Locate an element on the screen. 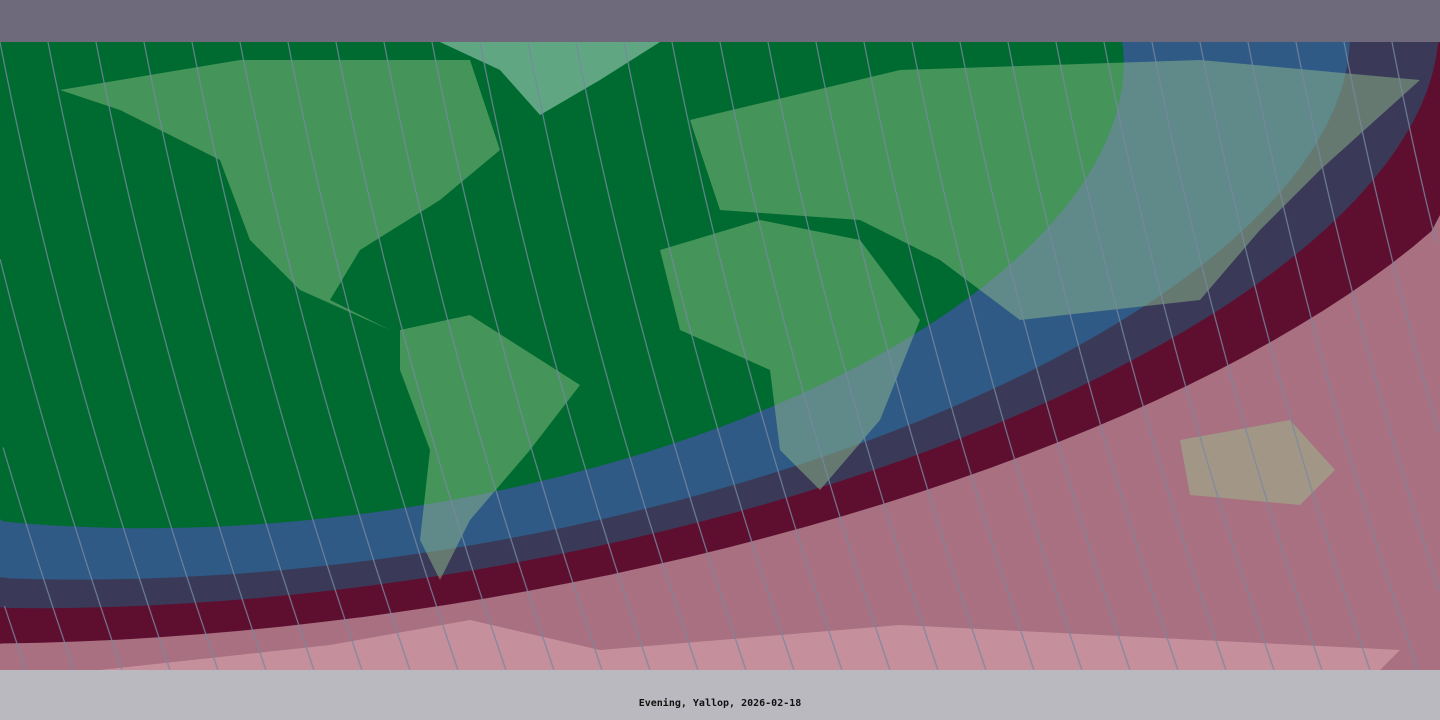 The width and height of the screenshot is (1440, 720). top-band is located at coordinates (720, 21).